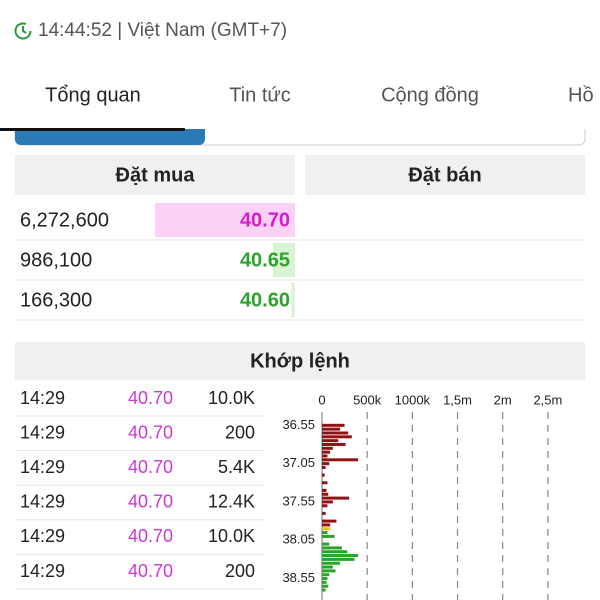 The image size is (600, 600). I want to click on trades-header-bg, so click(300, 361).